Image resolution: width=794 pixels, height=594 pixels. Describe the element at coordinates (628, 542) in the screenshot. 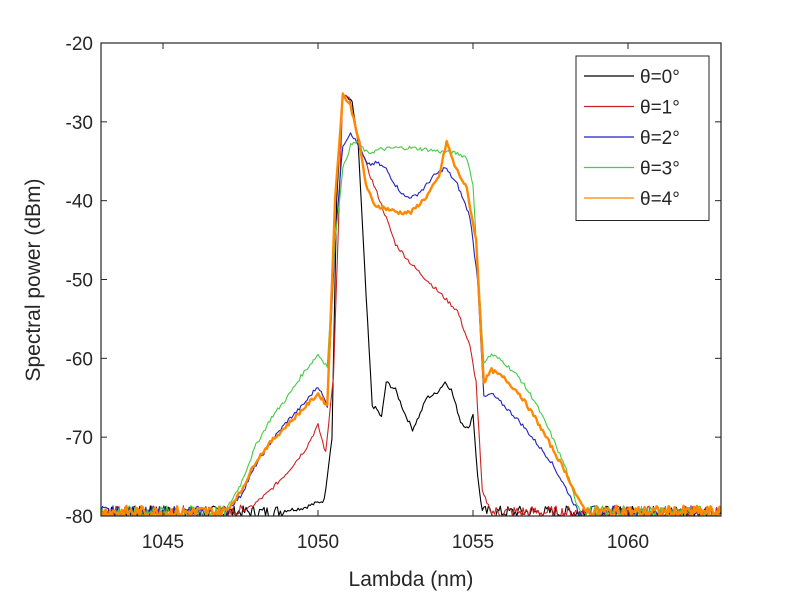

I see `x-tick-label: 1060` at that location.